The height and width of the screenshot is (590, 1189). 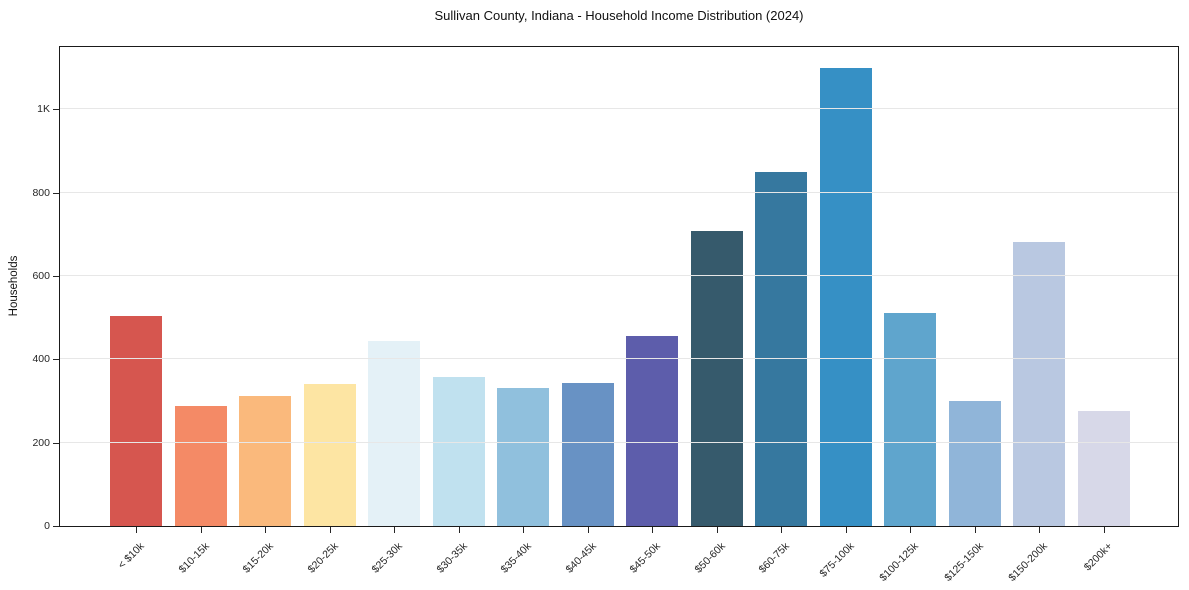 What do you see at coordinates (963, 562) in the screenshot?
I see `x-tick-label: $125-150k` at bounding box center [963, 562].